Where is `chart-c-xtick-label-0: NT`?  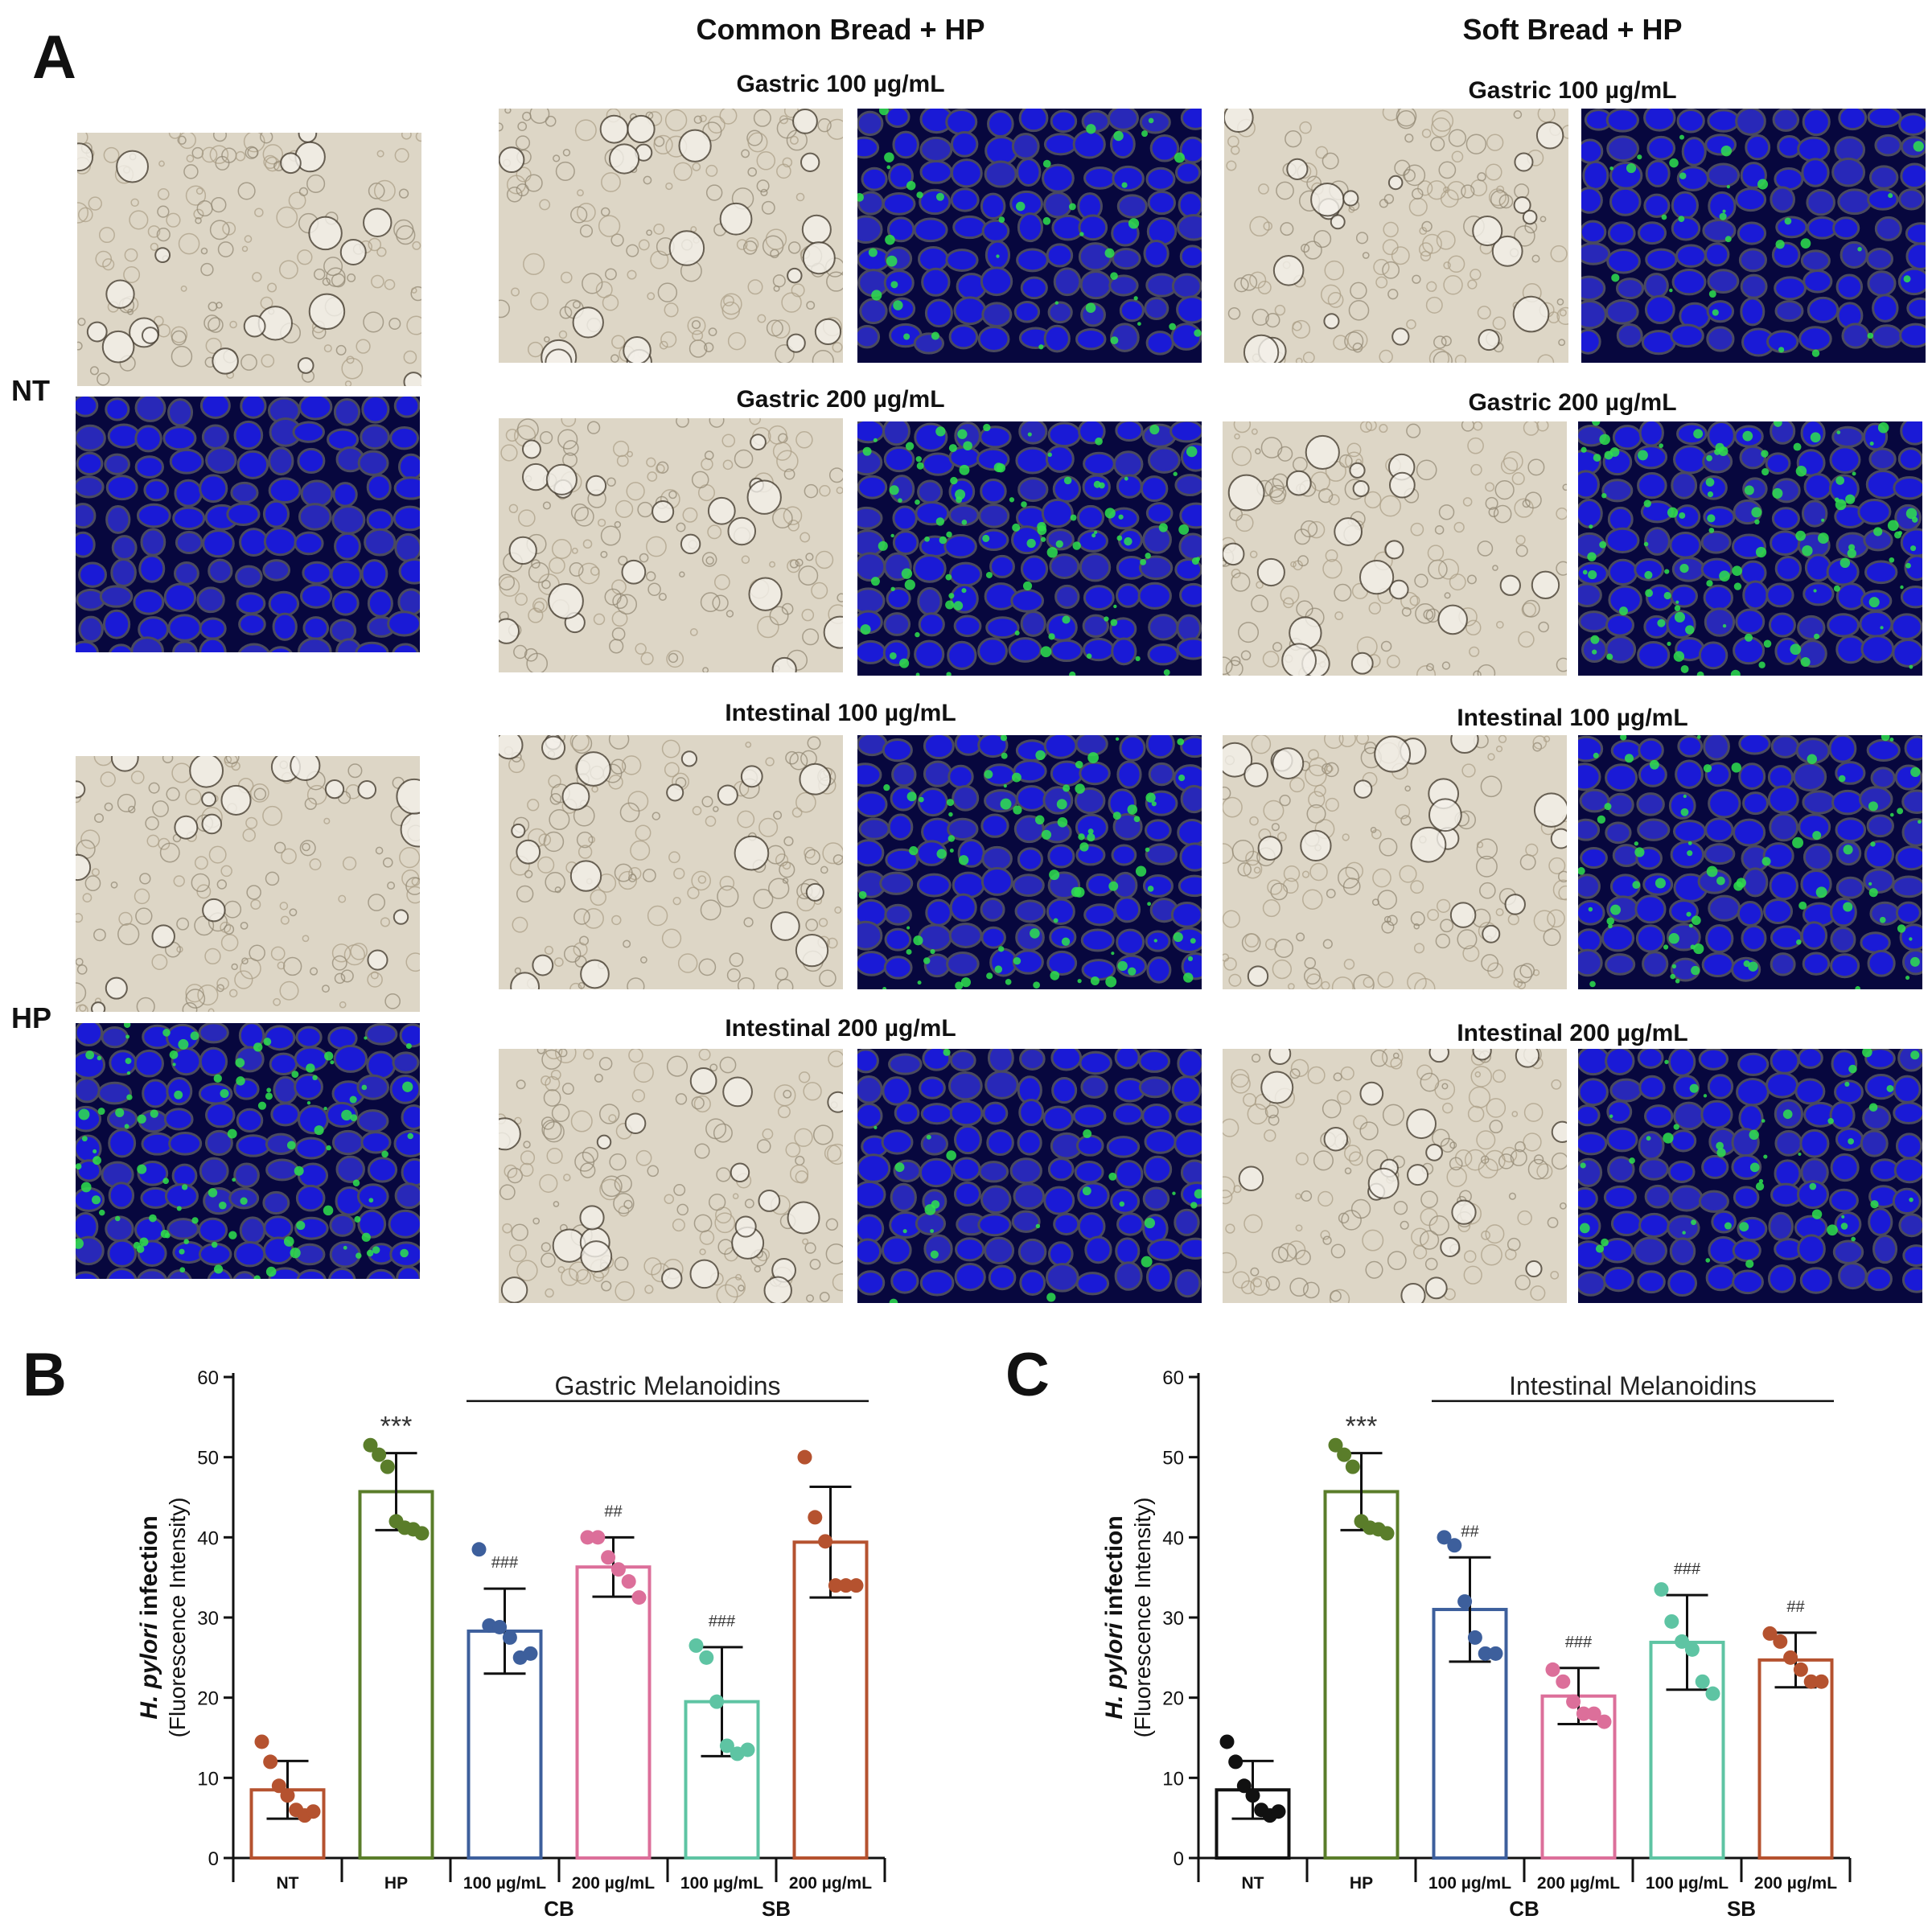 chart-c-xtick-label-0: NT is located at coordinates (1253, 1883).